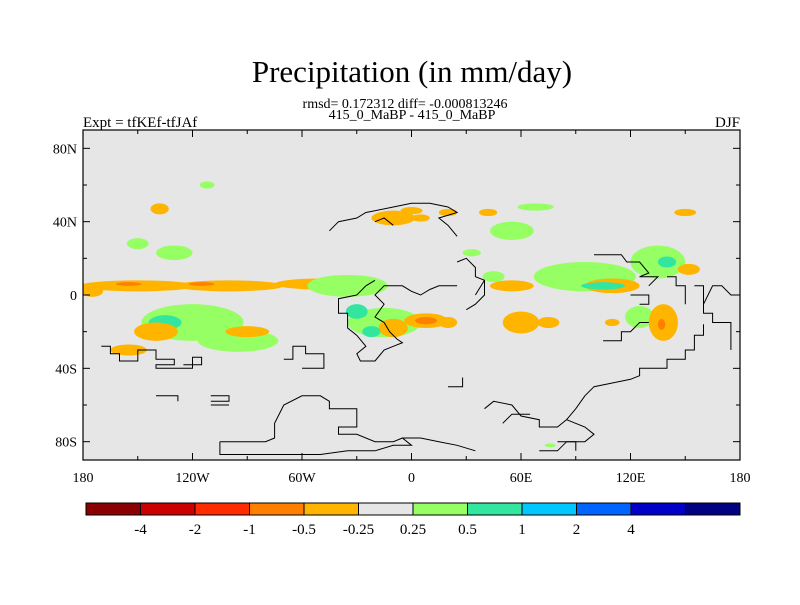 This screenshot has width=800, height=605. Describe the element at coordinates (249, 530) in the screenshot. I see `colorbar-label-2: -1` at that location.